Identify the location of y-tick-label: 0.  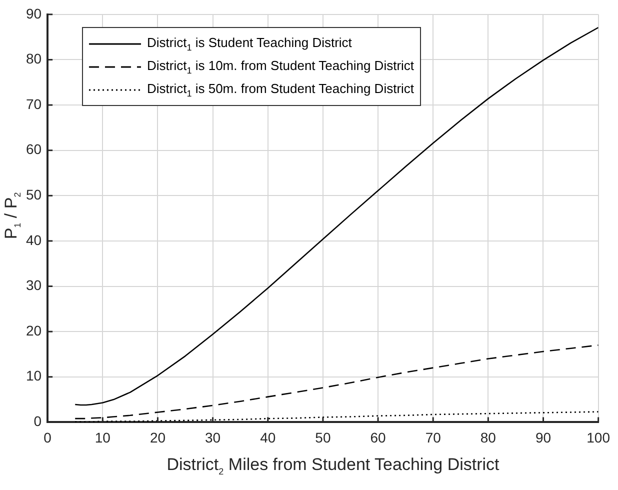
(38, 421).